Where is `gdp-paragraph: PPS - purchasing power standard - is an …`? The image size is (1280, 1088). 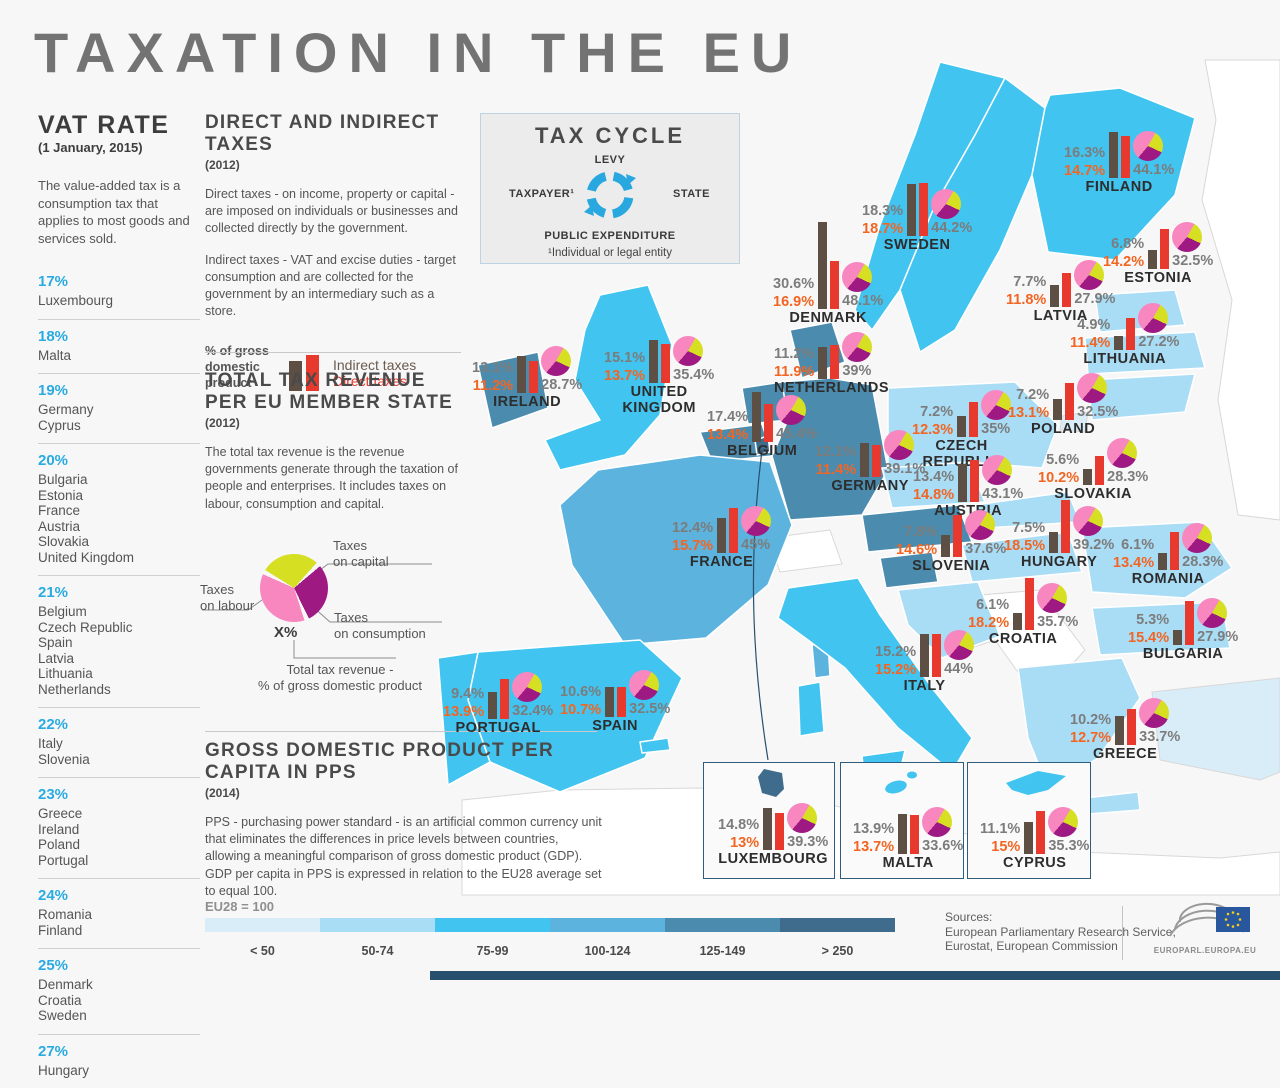
gdp-paragraph: PPS - purchasing power standard - is an … is located at coordinates (403, 856).